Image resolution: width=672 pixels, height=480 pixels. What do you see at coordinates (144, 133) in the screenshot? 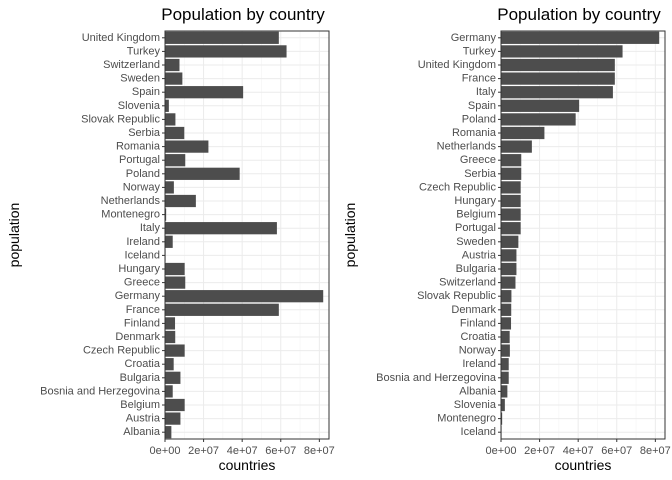
I see `y-tick-label: Serbia` at bounding box center [144, 133].